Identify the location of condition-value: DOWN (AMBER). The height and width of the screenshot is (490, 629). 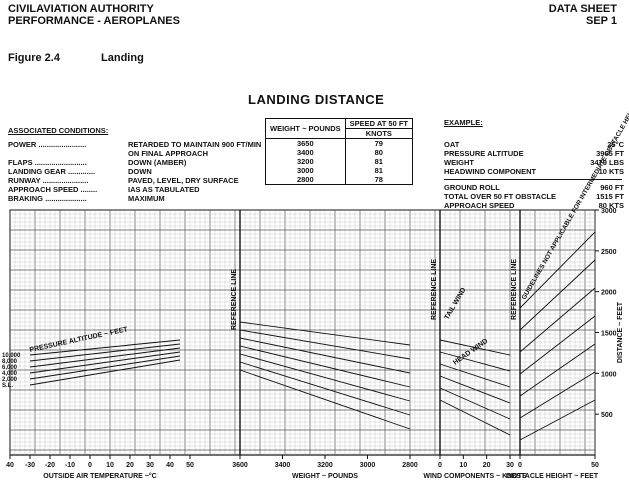
(157, 162).